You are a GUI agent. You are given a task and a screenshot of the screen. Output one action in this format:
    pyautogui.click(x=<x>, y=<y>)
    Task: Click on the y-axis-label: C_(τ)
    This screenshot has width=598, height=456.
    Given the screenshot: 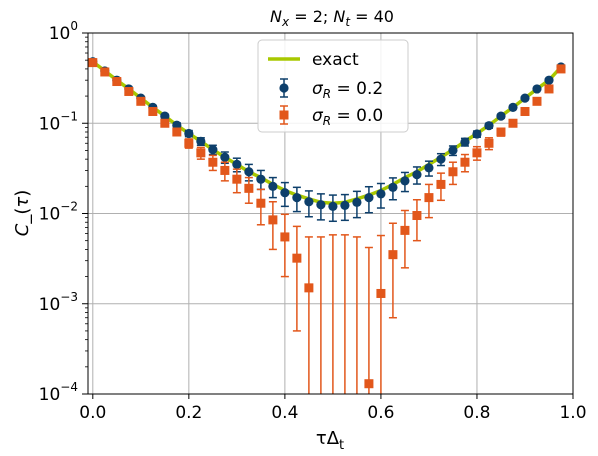 What is the action you would take?
    pyautogui.click(x=22, y=213)
    